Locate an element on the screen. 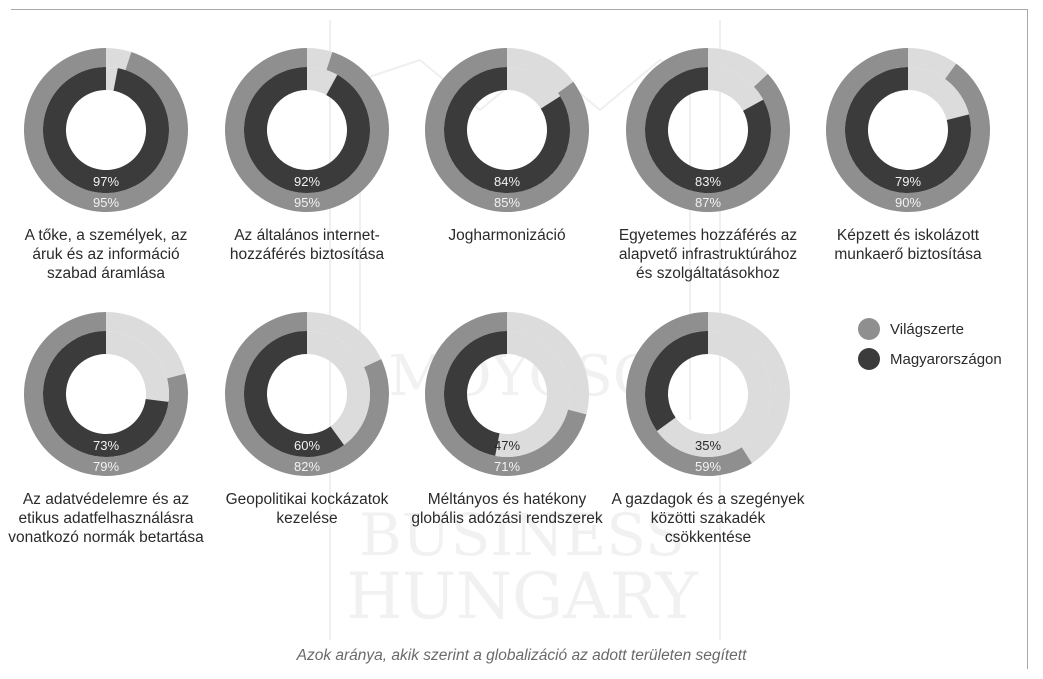 This screenshot has height=679, width=1043. donut-svg: 84%85% is located at coordinates (507, 130).